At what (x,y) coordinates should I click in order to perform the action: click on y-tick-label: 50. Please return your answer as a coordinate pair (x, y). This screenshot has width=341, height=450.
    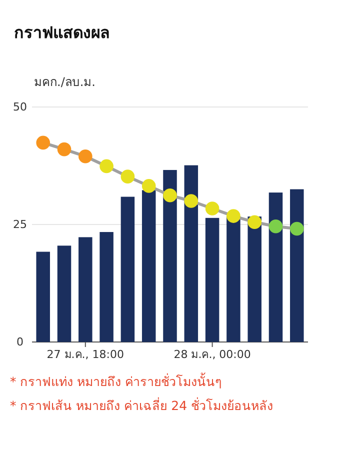
    Looking at the image, I should click on (20, 107).